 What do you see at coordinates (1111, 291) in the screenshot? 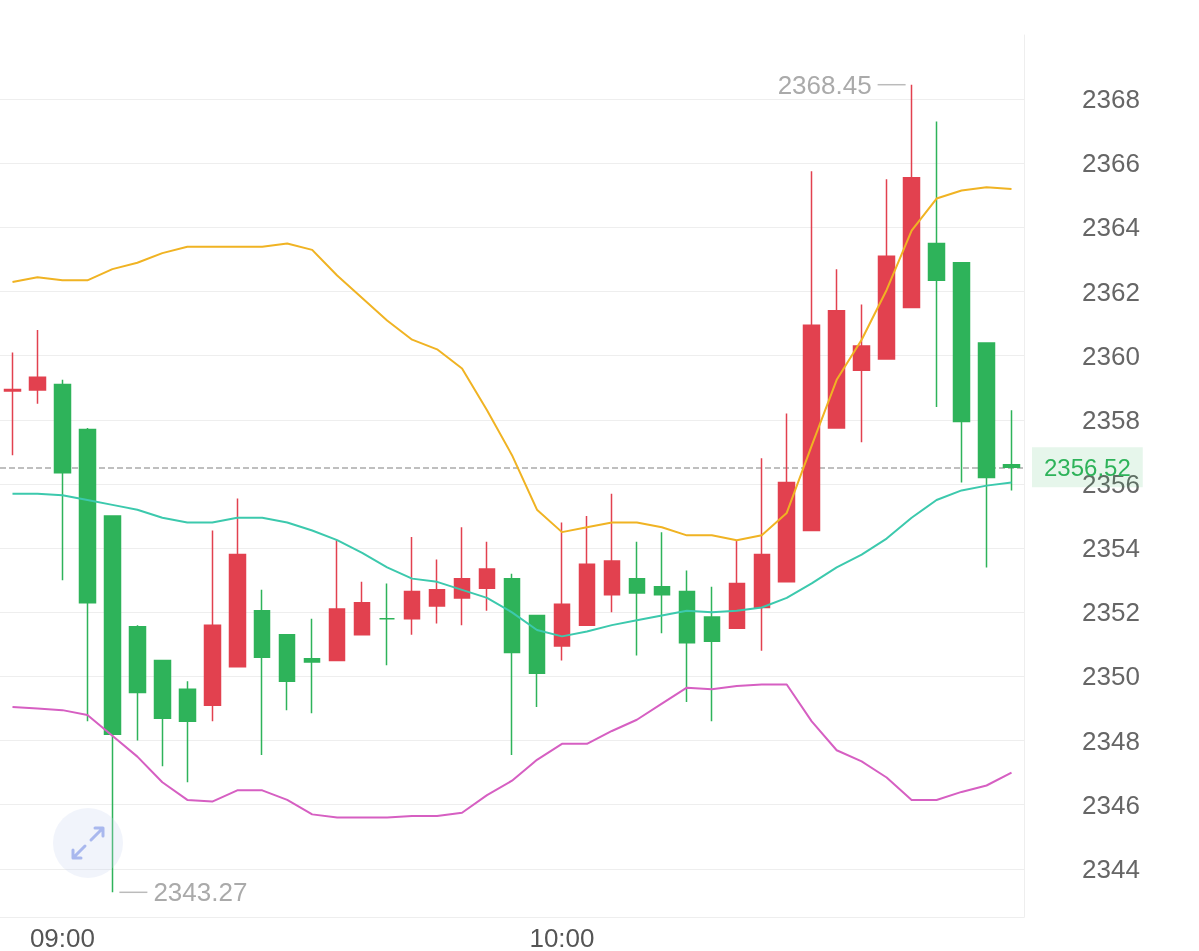
I see `y-tick-label: 2362` at bounding box center [1111, 291].